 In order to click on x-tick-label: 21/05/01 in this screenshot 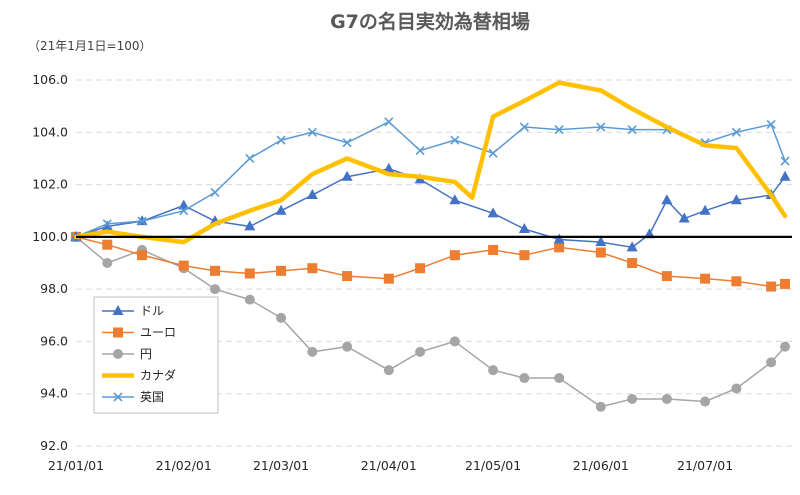, I will do `click(493, 465)`.